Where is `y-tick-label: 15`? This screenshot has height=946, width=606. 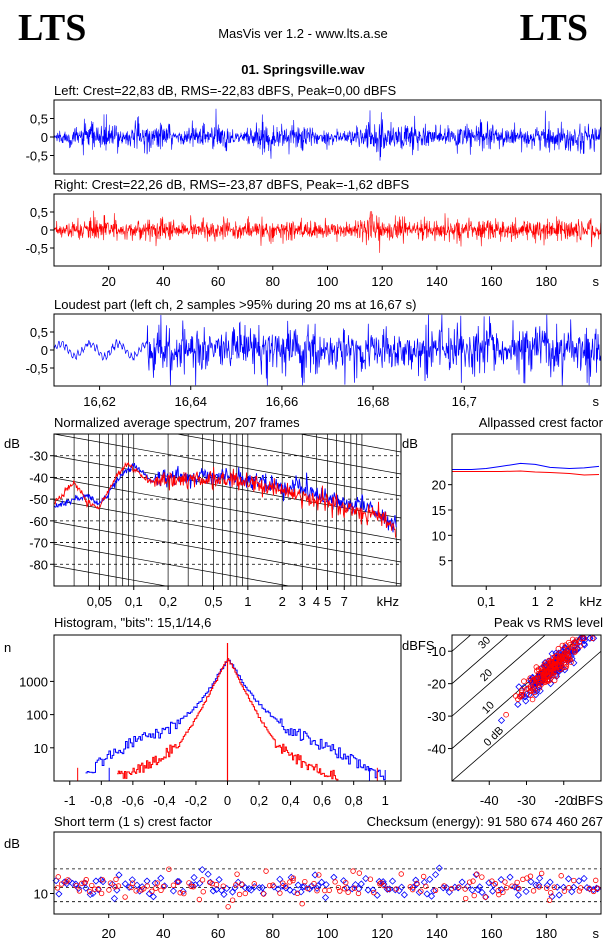 y-tick-label: 15 is located at coordinates (439, 510).